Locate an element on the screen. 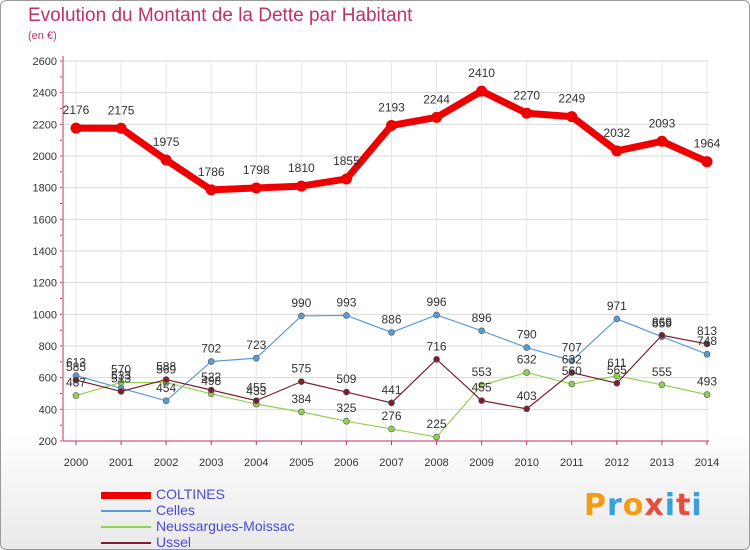 Image resolution: width=750 pixels, height=550 pixels. data-label: 632 is located at coordinates (527, 360).